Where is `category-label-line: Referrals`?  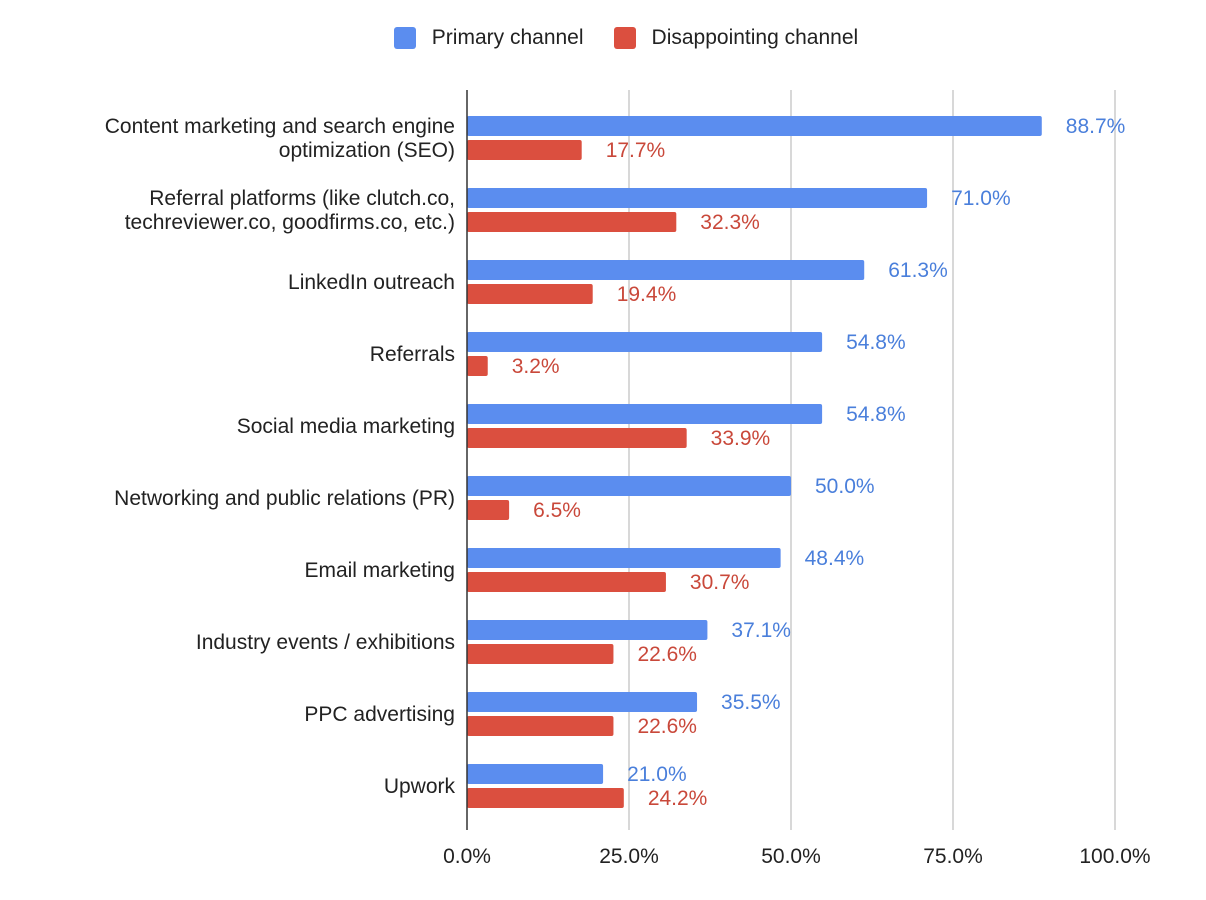 category-label-line: Referrals is located at coordinates (412, 354).